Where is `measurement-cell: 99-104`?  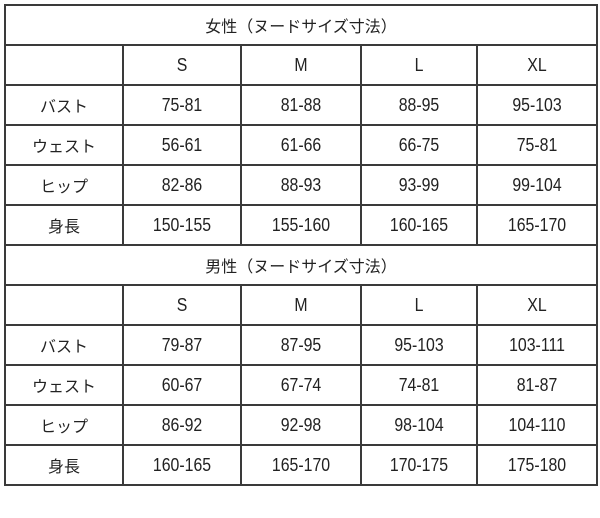 measurement-cell: 99-104 is located at coordinates (537, 185).